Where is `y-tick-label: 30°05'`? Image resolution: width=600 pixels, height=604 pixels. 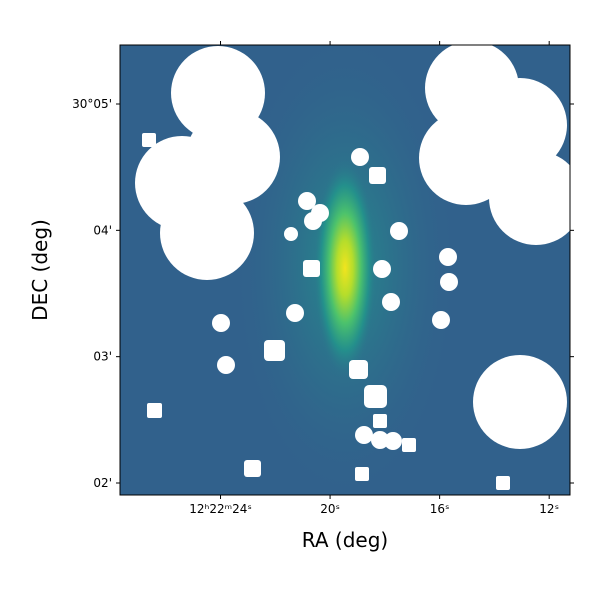
y-tick-label: 30°05' is located at coordinates (92, 104).